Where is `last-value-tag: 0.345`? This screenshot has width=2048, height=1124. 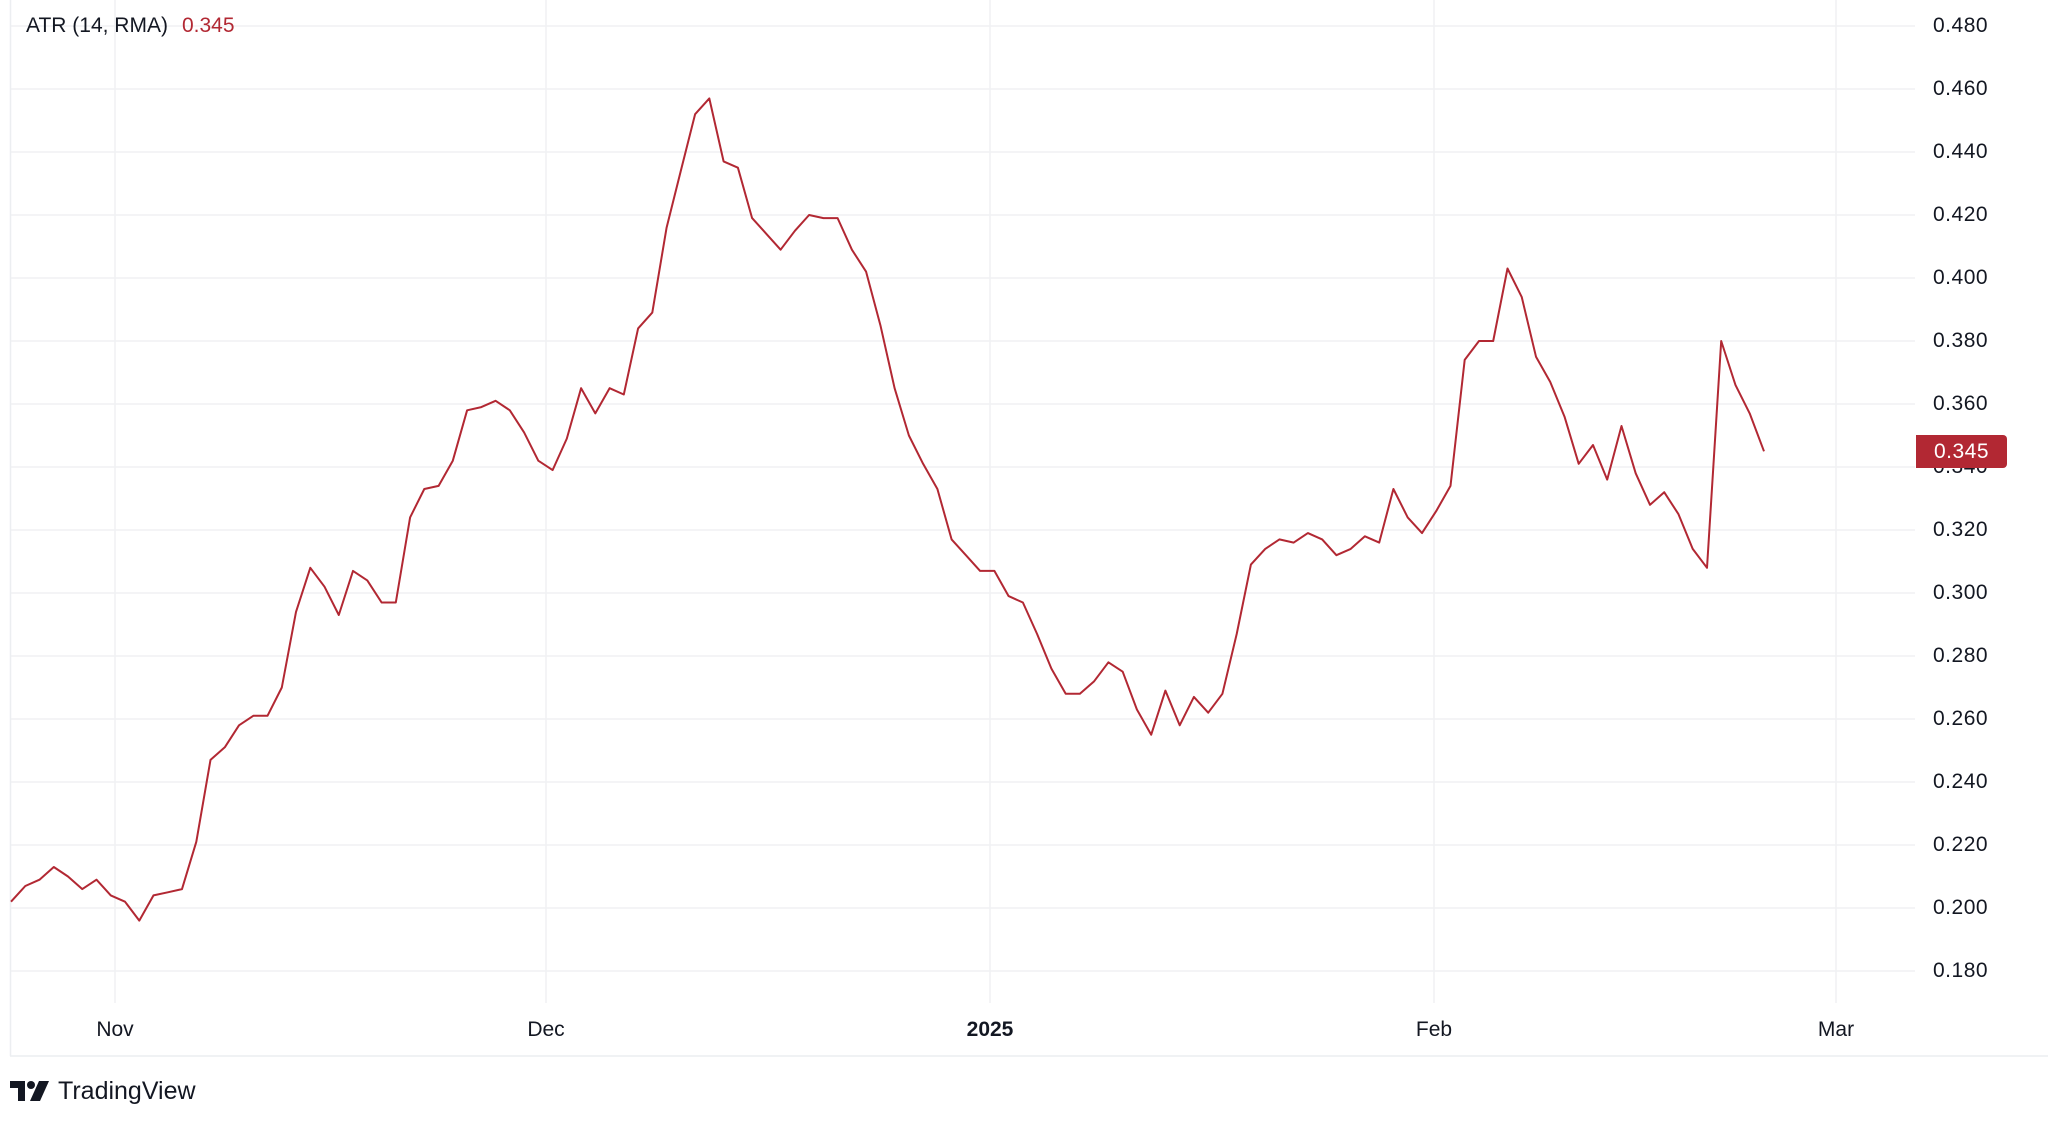
last-value-tag: 0.345 is located at coordinates (1961, 451).